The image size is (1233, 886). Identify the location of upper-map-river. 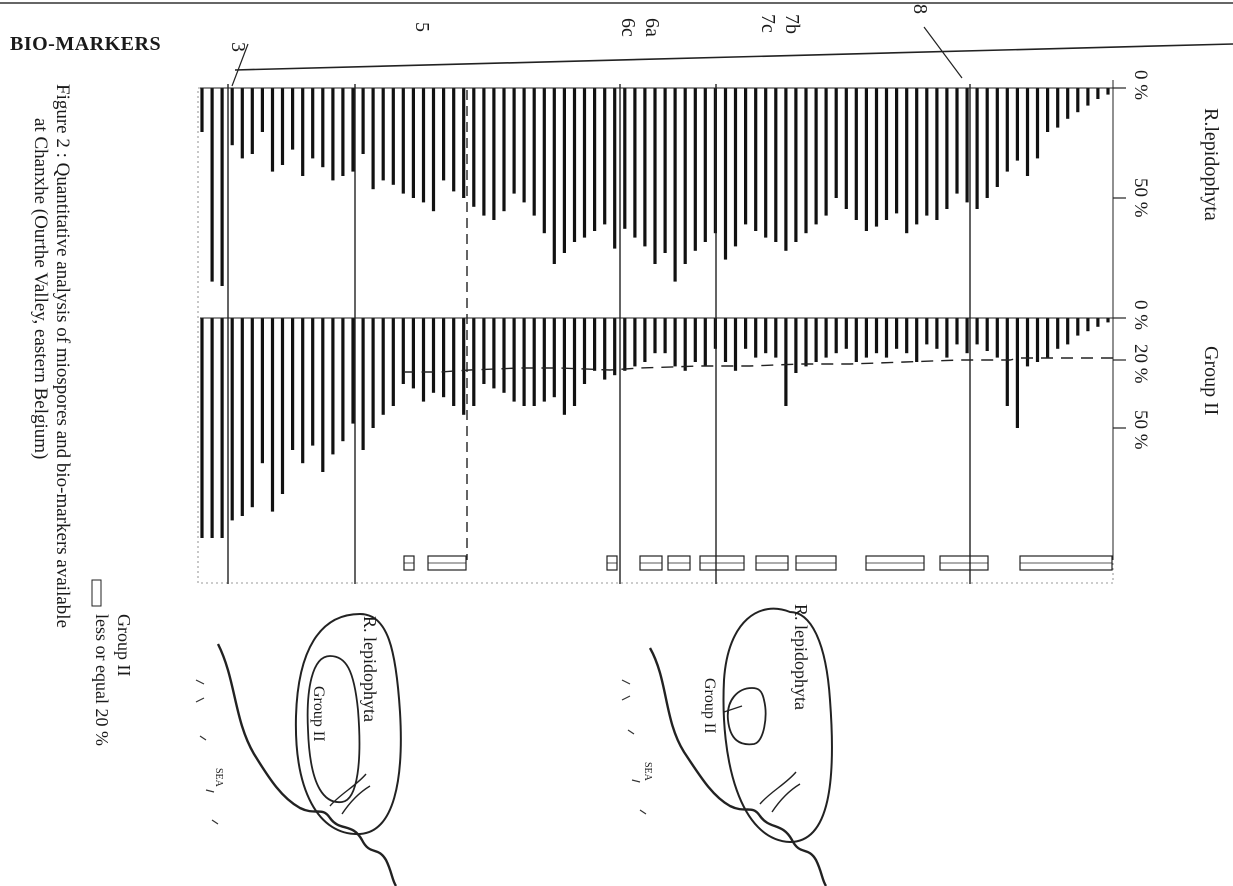
(780, 792).